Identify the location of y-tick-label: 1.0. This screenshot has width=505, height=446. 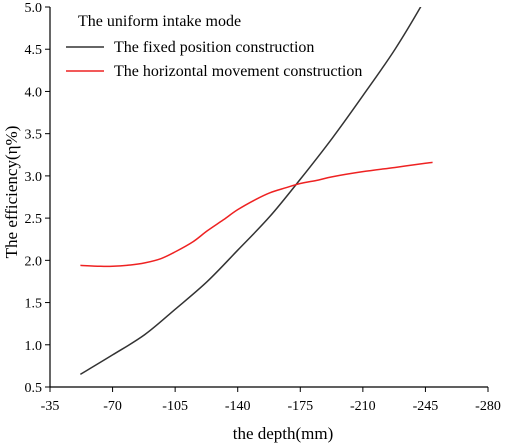
(34, 346).